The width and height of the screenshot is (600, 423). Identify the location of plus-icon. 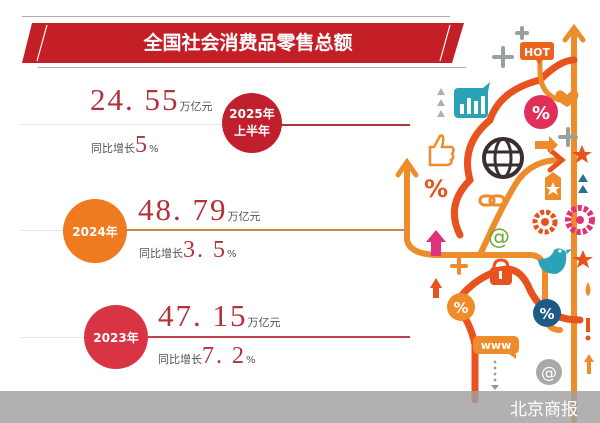
(535, 86).